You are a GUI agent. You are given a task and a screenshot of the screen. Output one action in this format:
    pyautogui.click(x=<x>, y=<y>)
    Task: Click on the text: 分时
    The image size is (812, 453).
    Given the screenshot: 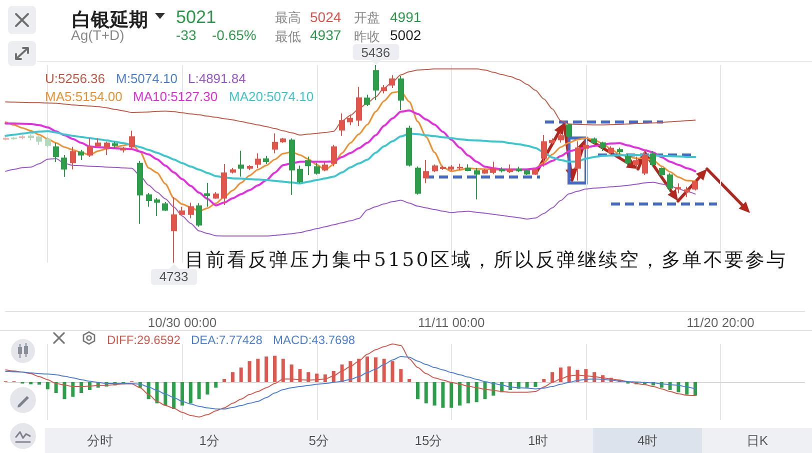 What is the action you would take?
    pyautogui.click(x=99, y=440)
    